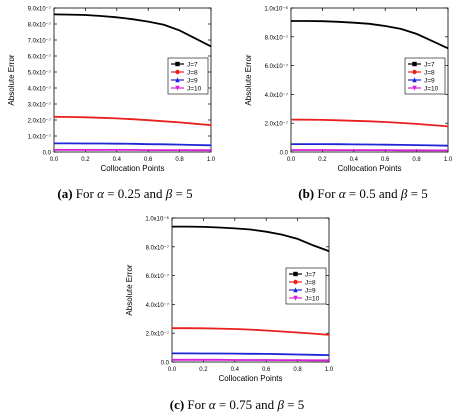 Image resolution: width=474 pixels, height=419 pixels. I want to click on caption-label: (c), so click(177, 404).